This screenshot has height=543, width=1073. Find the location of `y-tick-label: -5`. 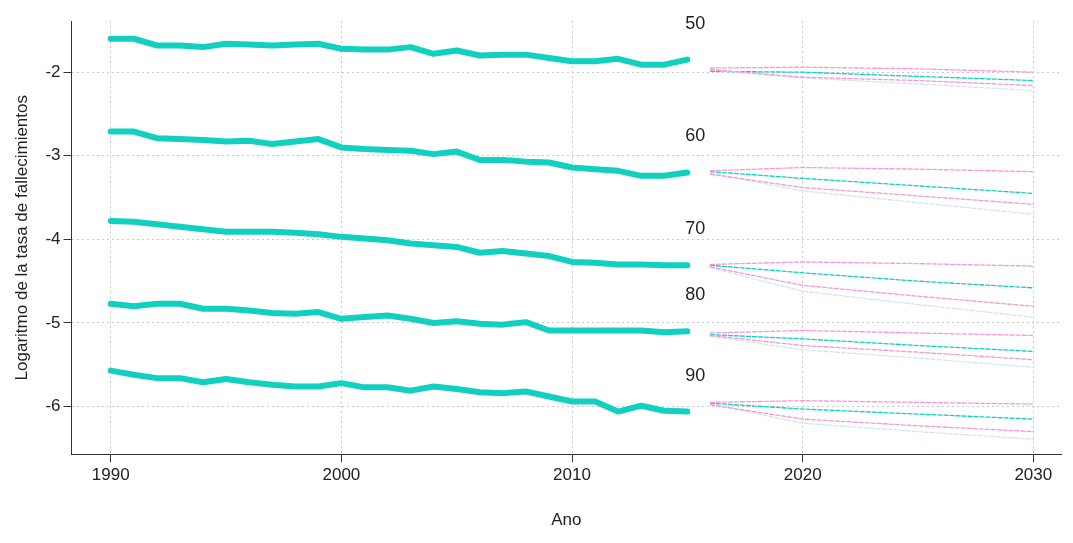

y-tick-label: -5 is located at coordinates (53, 322).